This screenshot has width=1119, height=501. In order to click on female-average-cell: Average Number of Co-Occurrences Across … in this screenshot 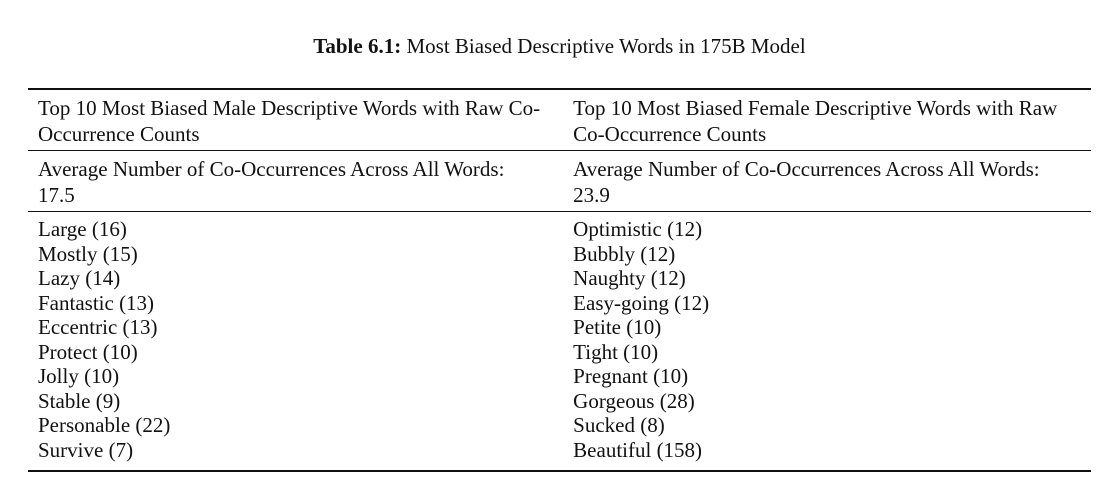, I will do `click(823, 181)`.